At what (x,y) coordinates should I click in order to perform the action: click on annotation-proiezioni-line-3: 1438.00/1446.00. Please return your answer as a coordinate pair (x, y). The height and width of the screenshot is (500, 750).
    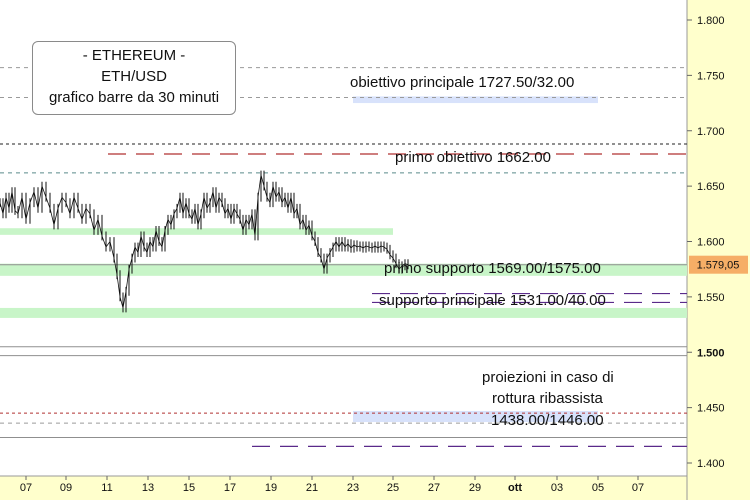
    Looking at the image, I should click on (547, 420).